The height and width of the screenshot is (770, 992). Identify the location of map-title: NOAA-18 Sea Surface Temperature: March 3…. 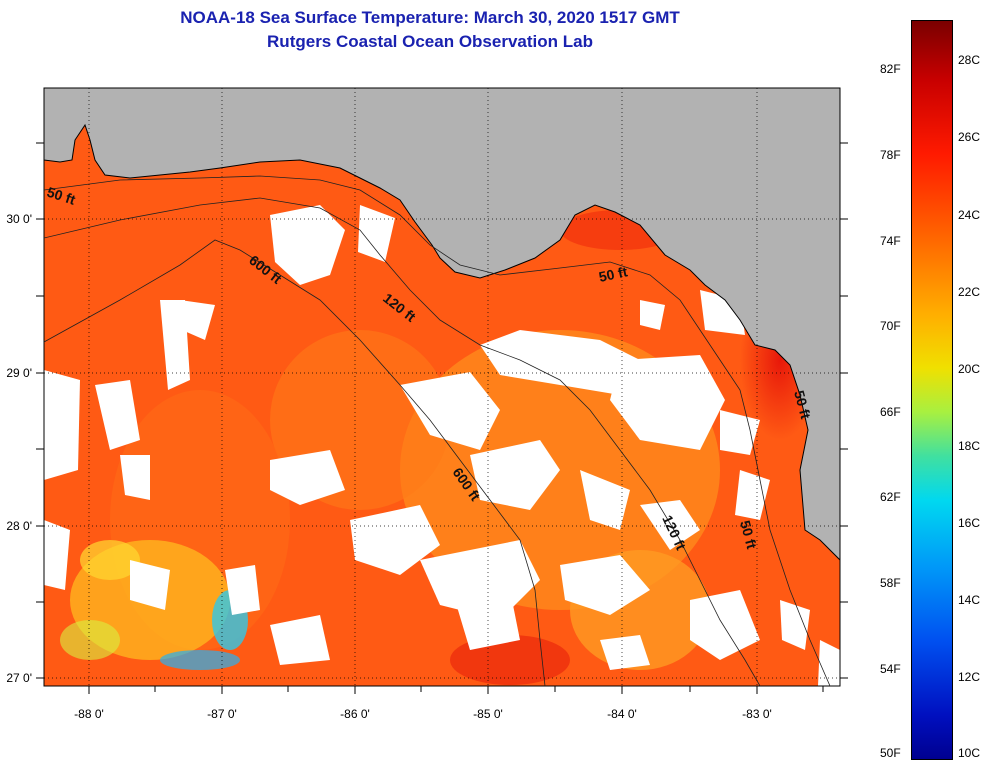
(430, 17).